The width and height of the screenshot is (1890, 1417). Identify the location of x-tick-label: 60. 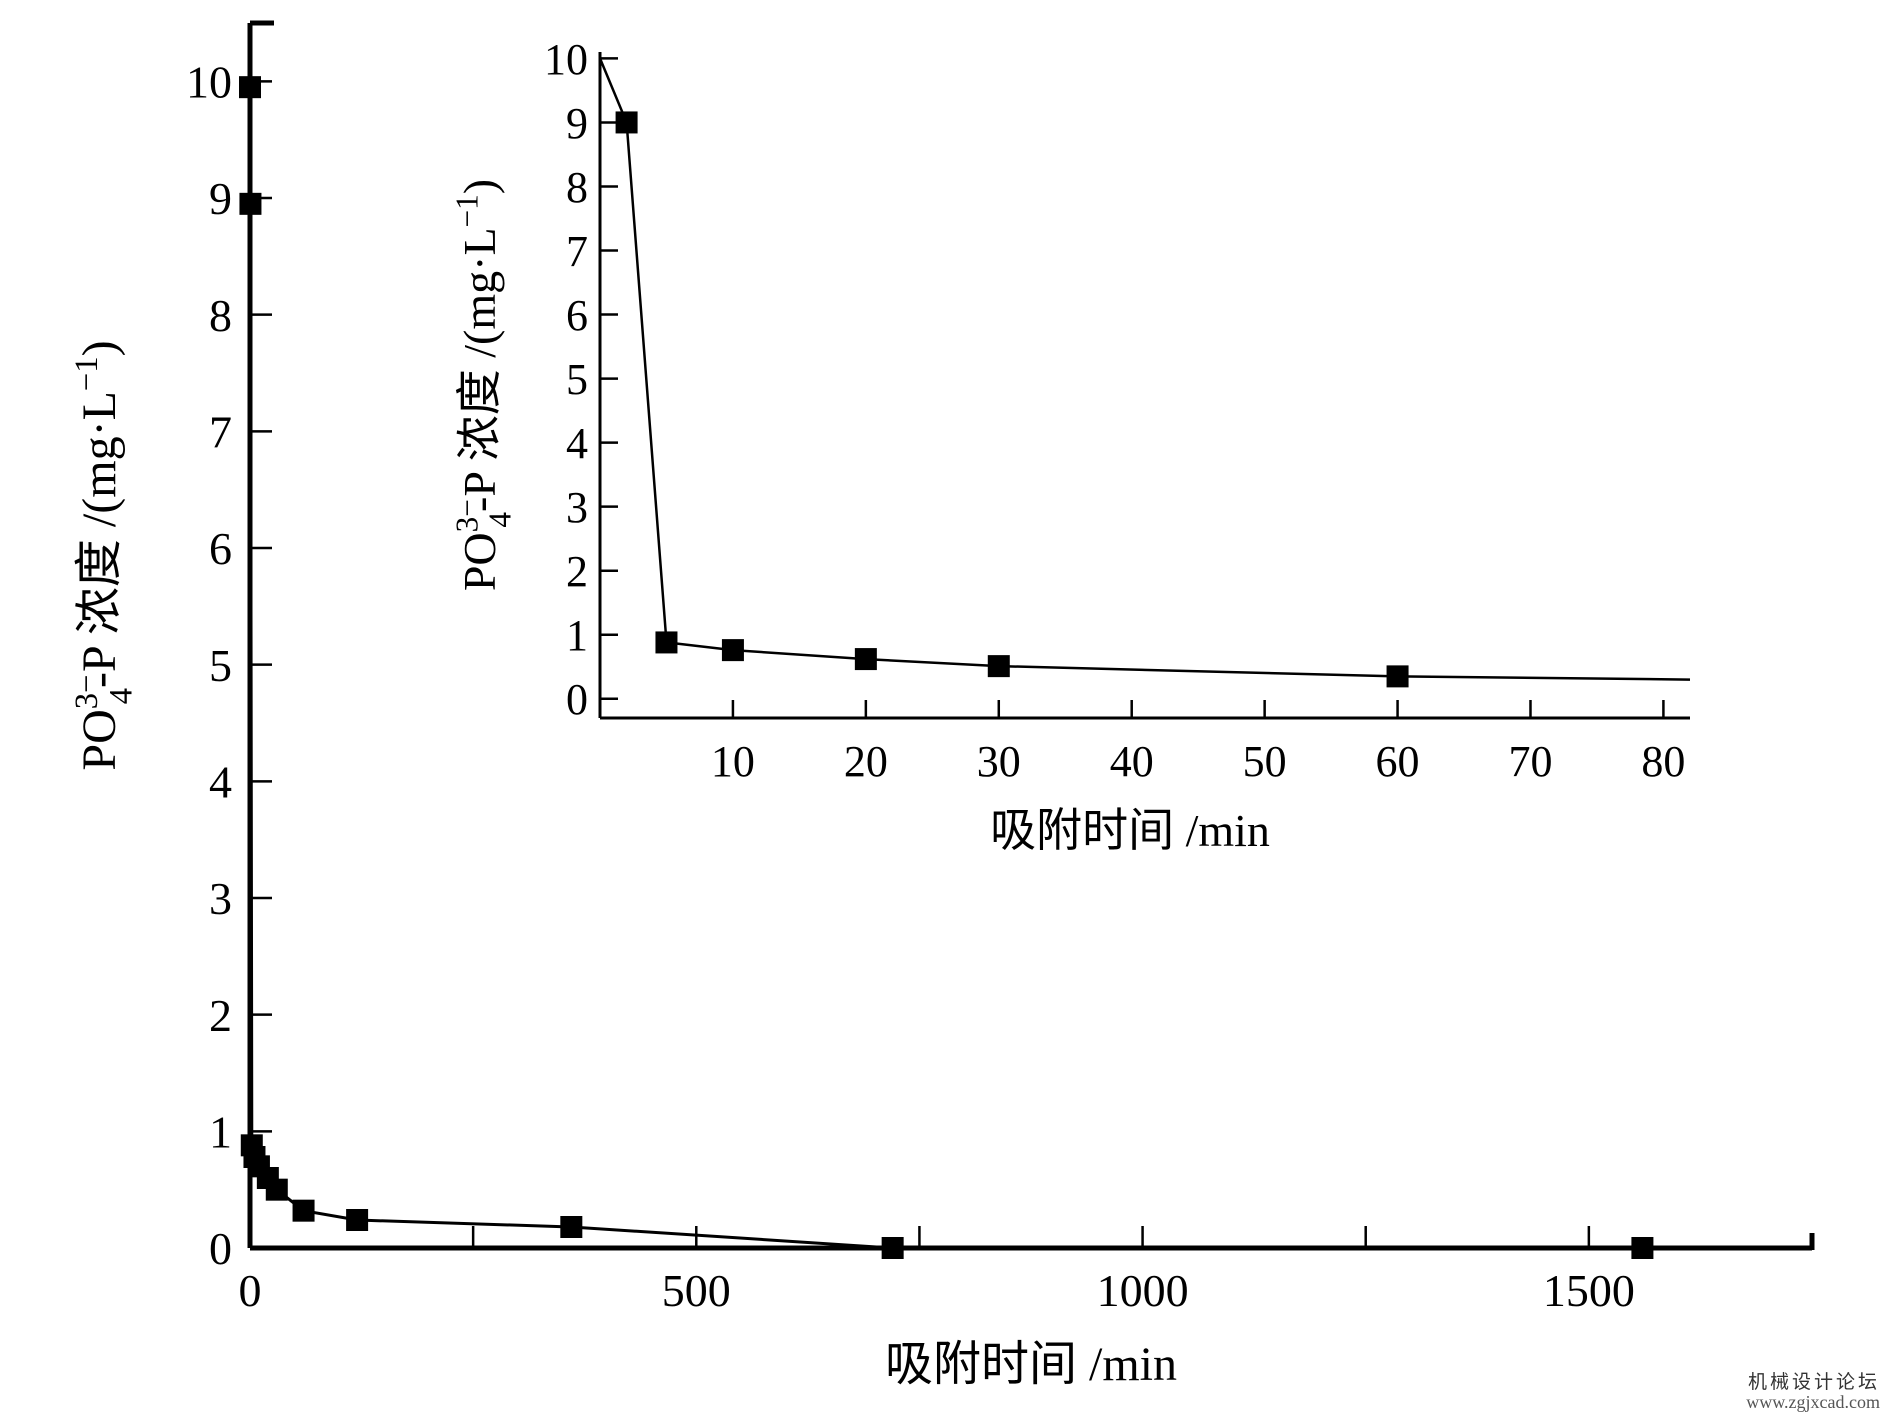
(1398, 761).